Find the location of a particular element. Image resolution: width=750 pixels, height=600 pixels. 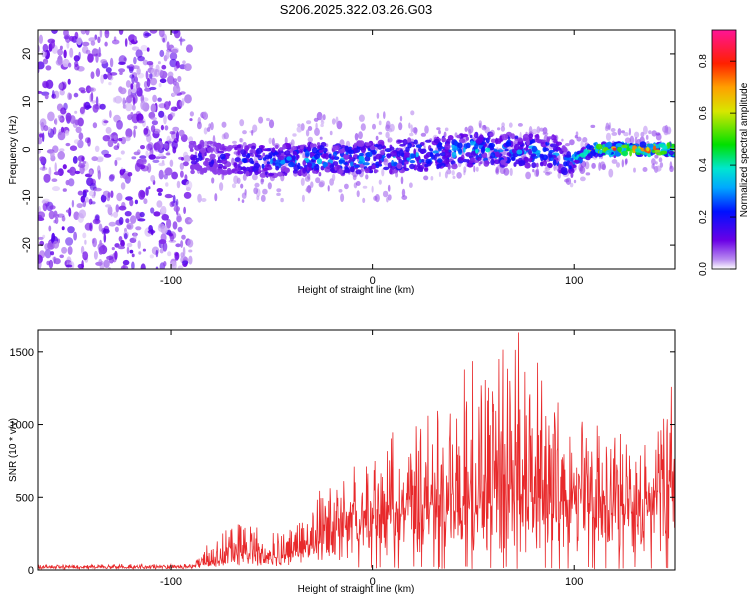

y-tick-label: -20 is located at coordinates (27, 245).